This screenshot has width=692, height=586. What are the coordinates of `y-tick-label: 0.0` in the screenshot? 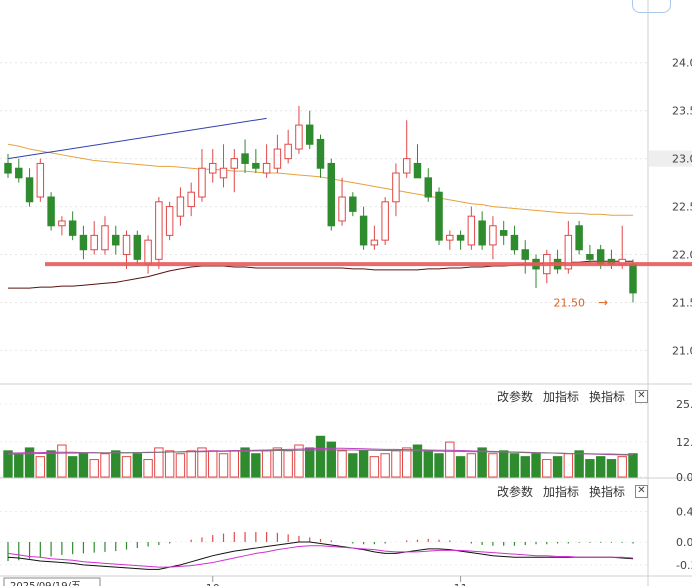 It's located at (684, 477).